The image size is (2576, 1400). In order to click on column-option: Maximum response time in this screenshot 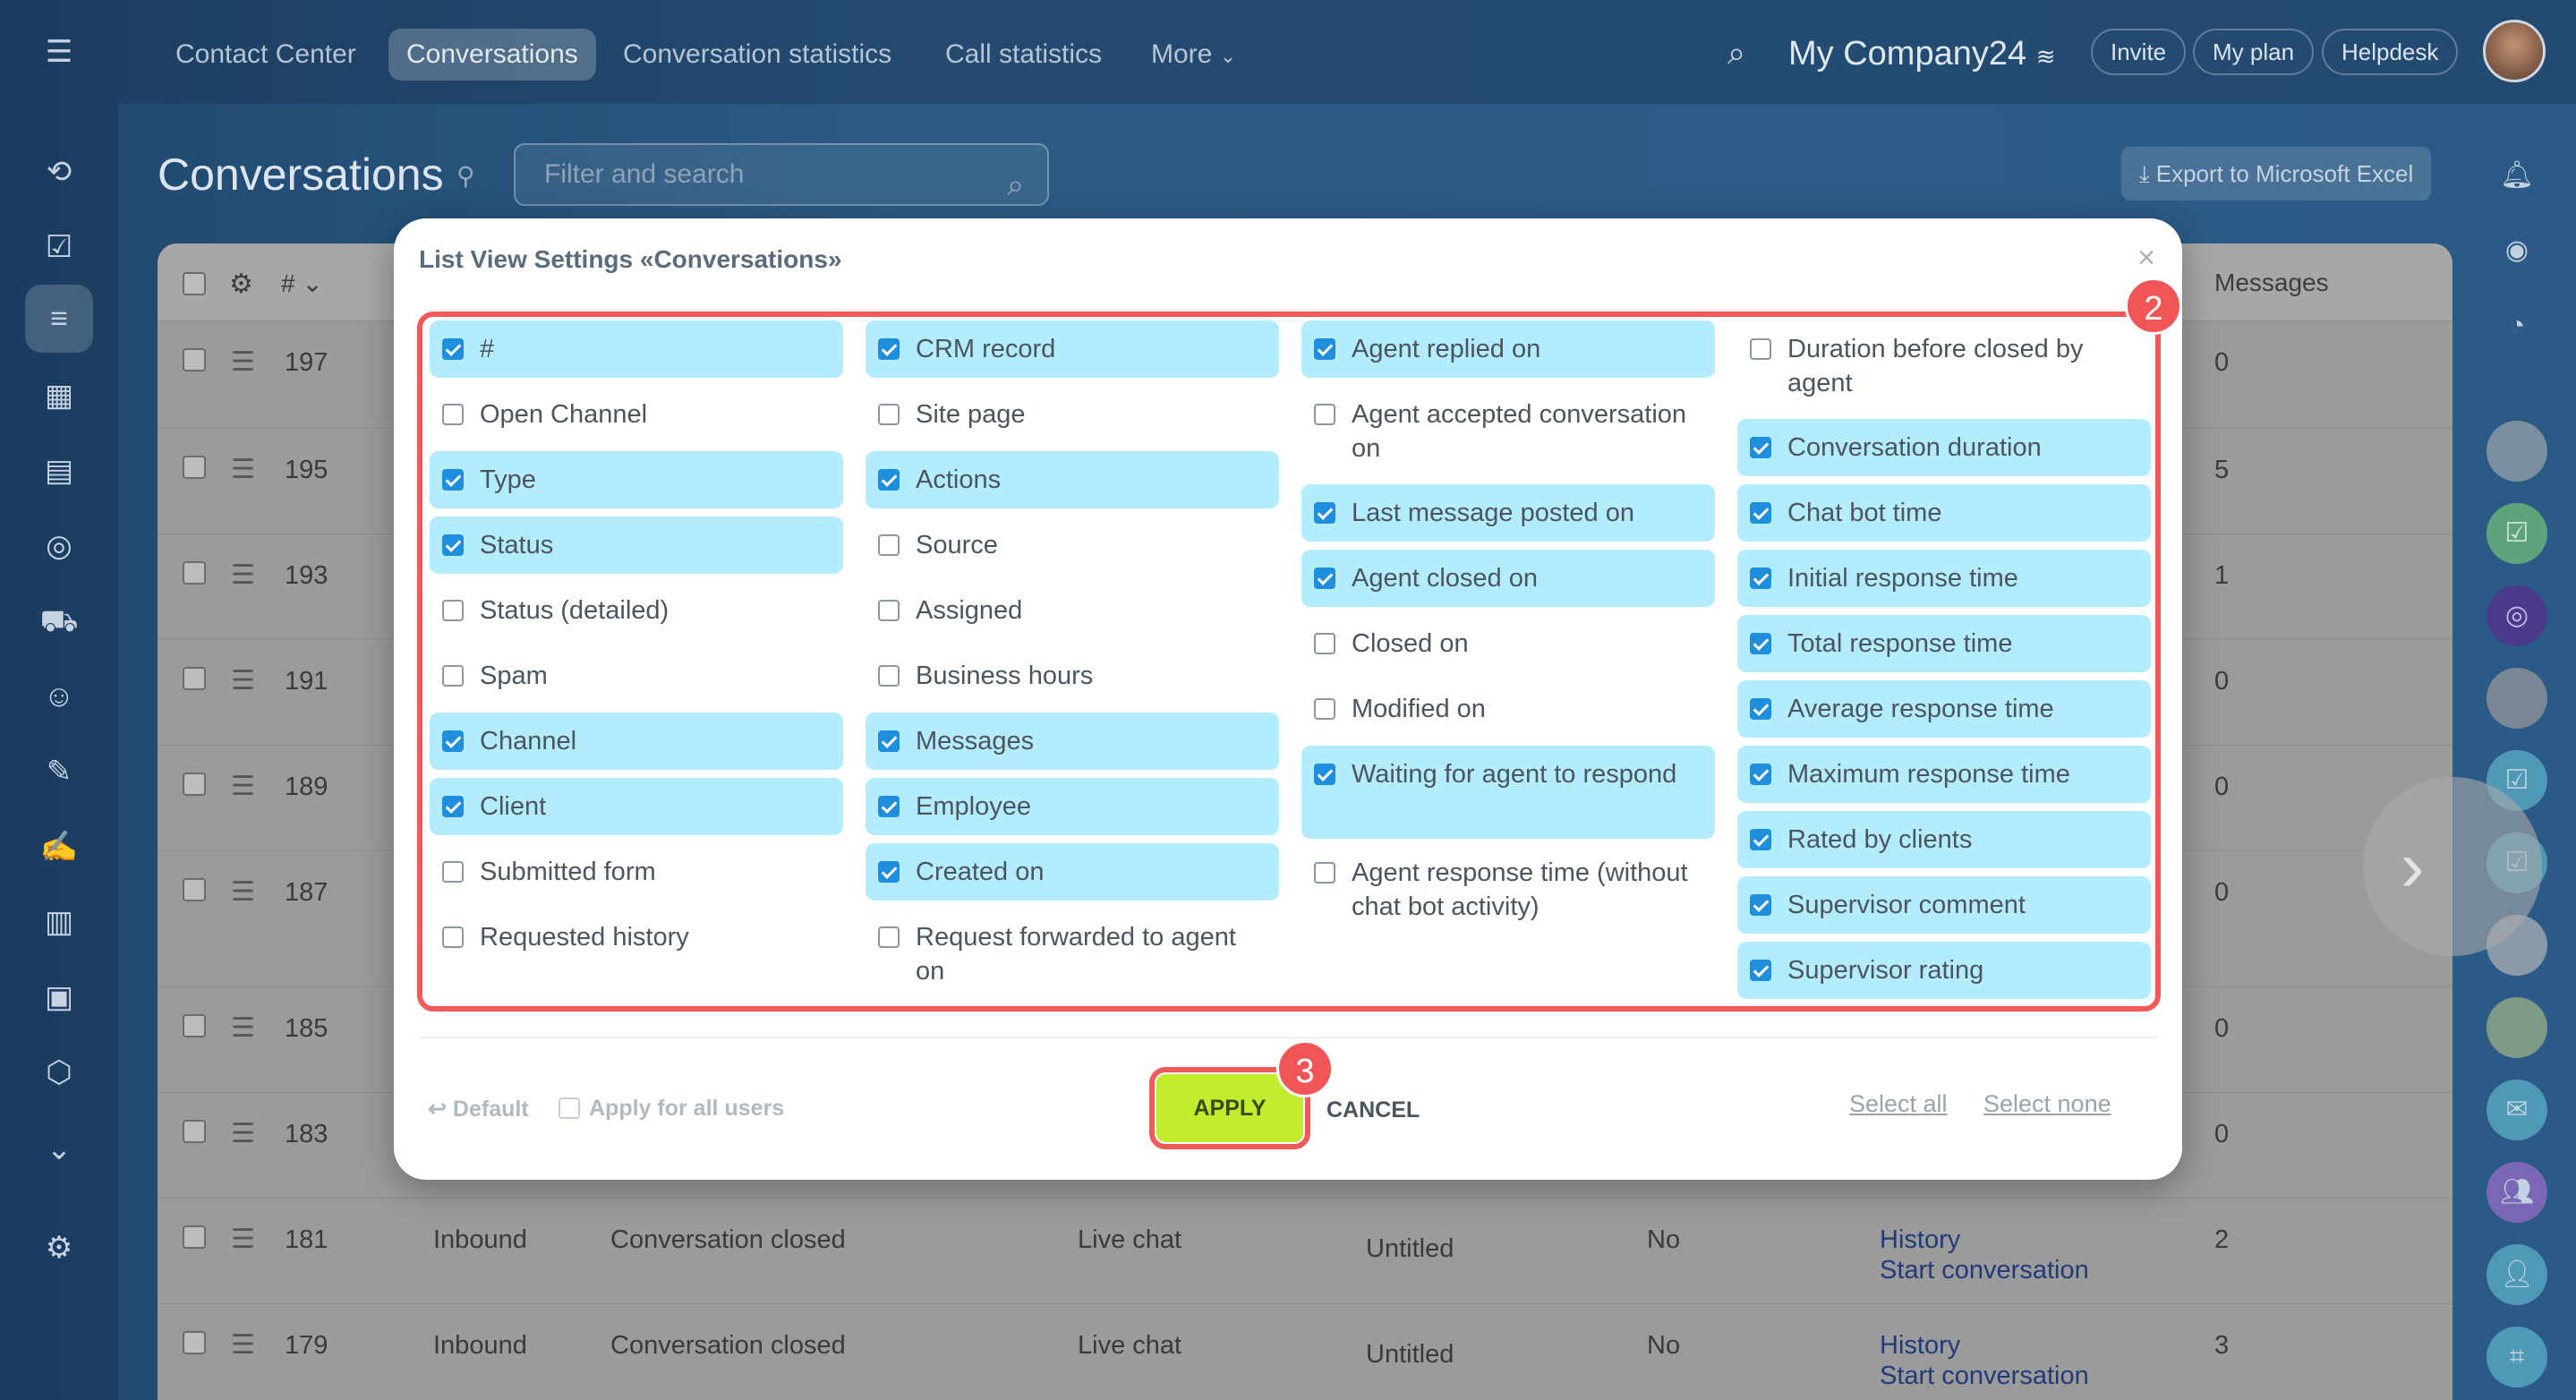, I will do `click(1944, 774)`.